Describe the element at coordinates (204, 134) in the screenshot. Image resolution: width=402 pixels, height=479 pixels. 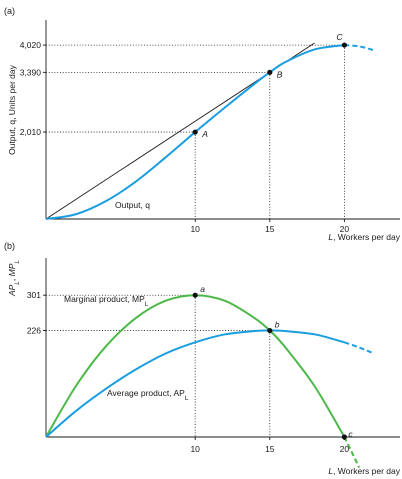
I see `panel-a-point-label-A: A` at that location.